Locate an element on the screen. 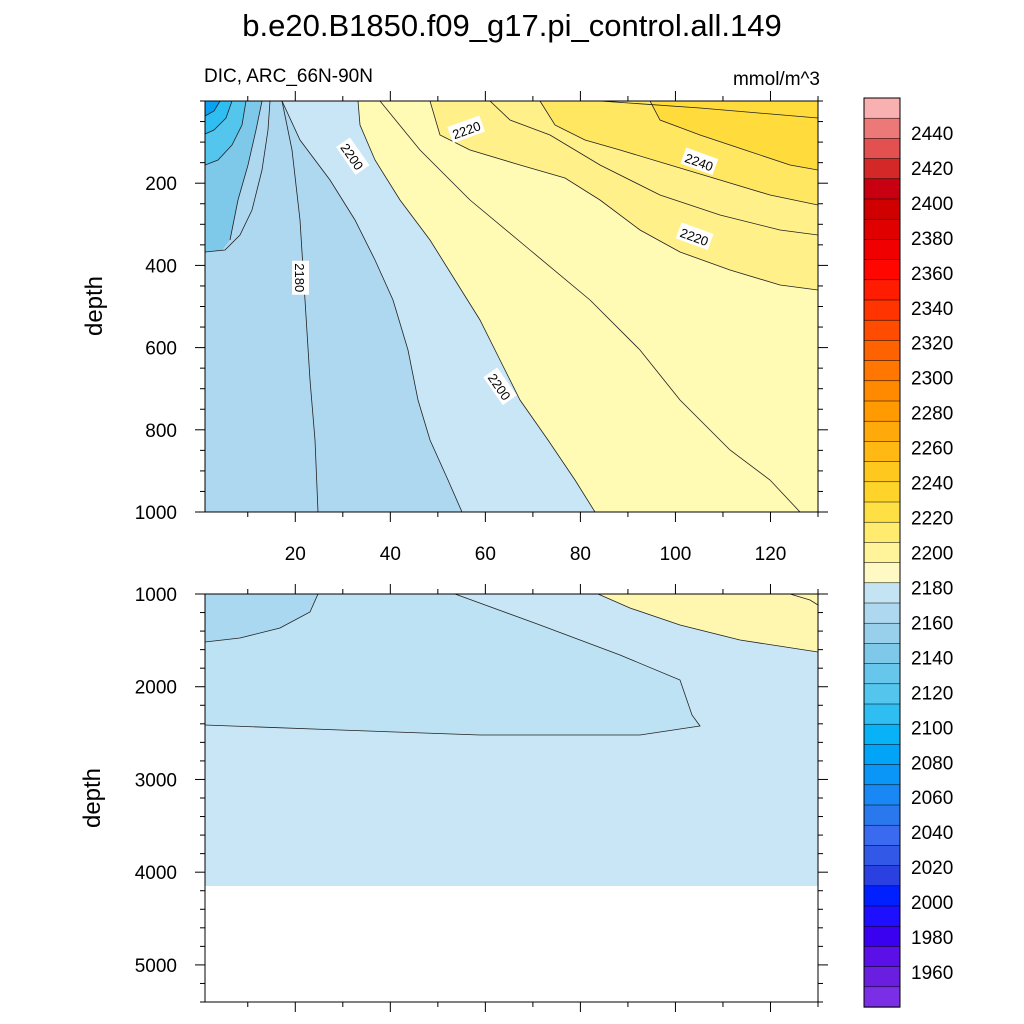 This screenshot has height=1024, width=1024. y-tick-label: 4000 is located at coordinates (156, 873).